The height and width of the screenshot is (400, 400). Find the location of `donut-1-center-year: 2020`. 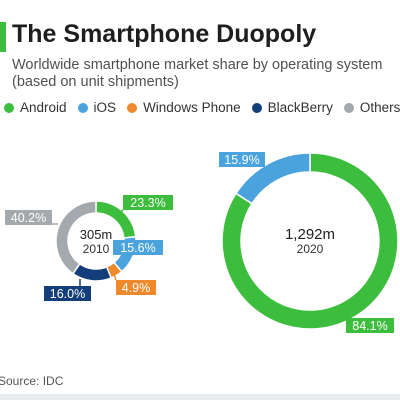

donut-1-center-year: 2020 is located at coordinates (310, 249).